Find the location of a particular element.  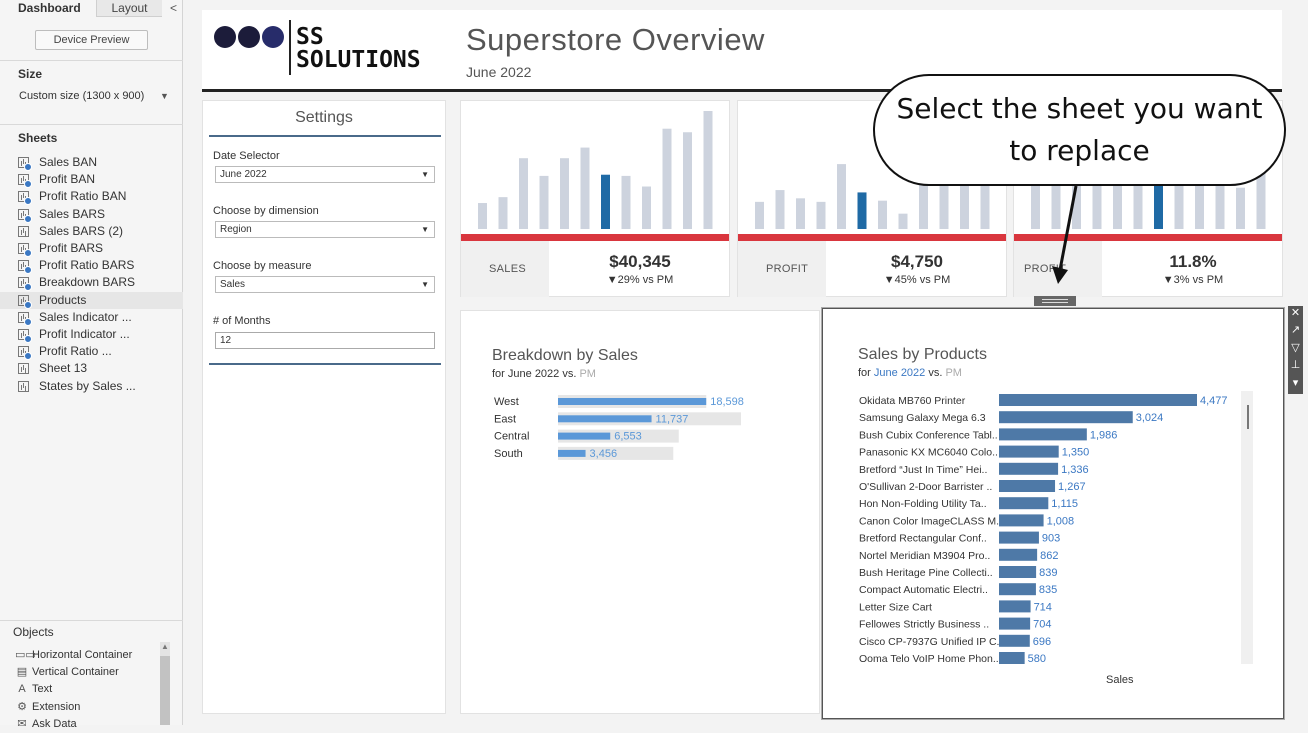

sheet-item: Sales BARS is located at coordinates (91, 214).